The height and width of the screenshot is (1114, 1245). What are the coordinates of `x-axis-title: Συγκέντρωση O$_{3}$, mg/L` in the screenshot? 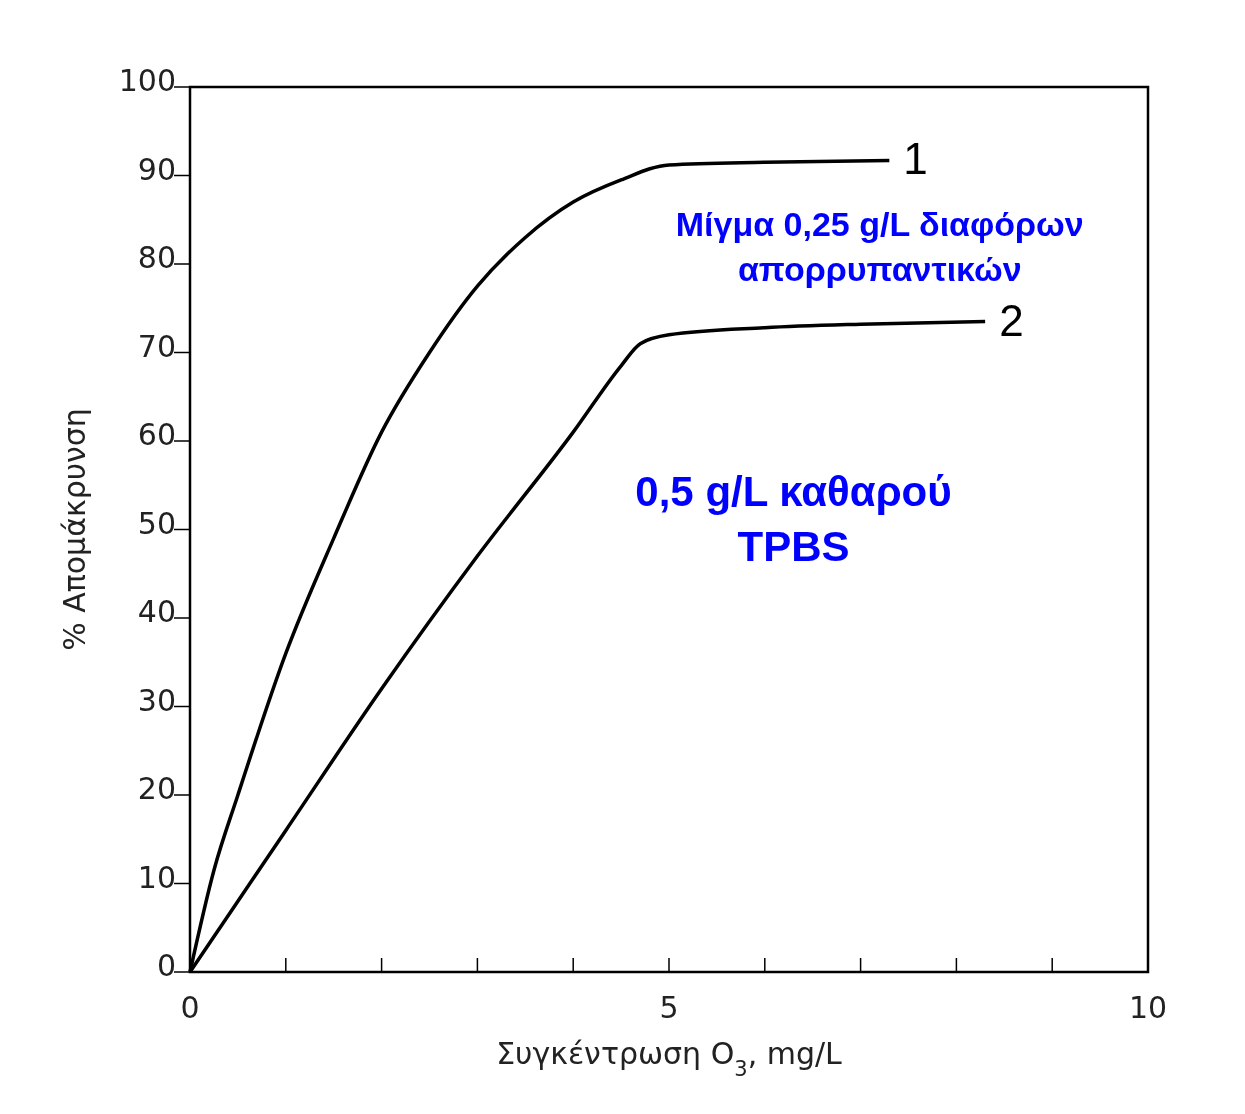 It's located at (669, 1058).